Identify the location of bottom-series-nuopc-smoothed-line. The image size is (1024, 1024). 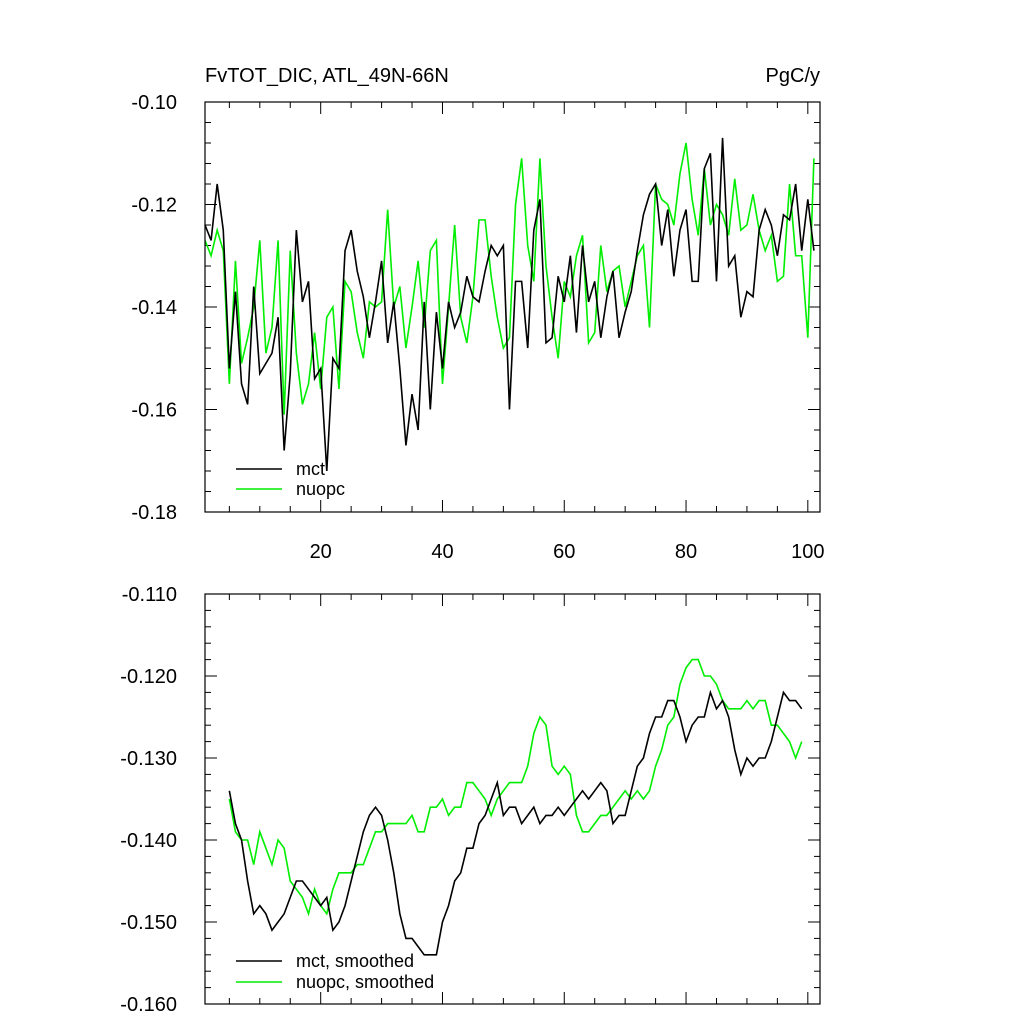
(515, 787).